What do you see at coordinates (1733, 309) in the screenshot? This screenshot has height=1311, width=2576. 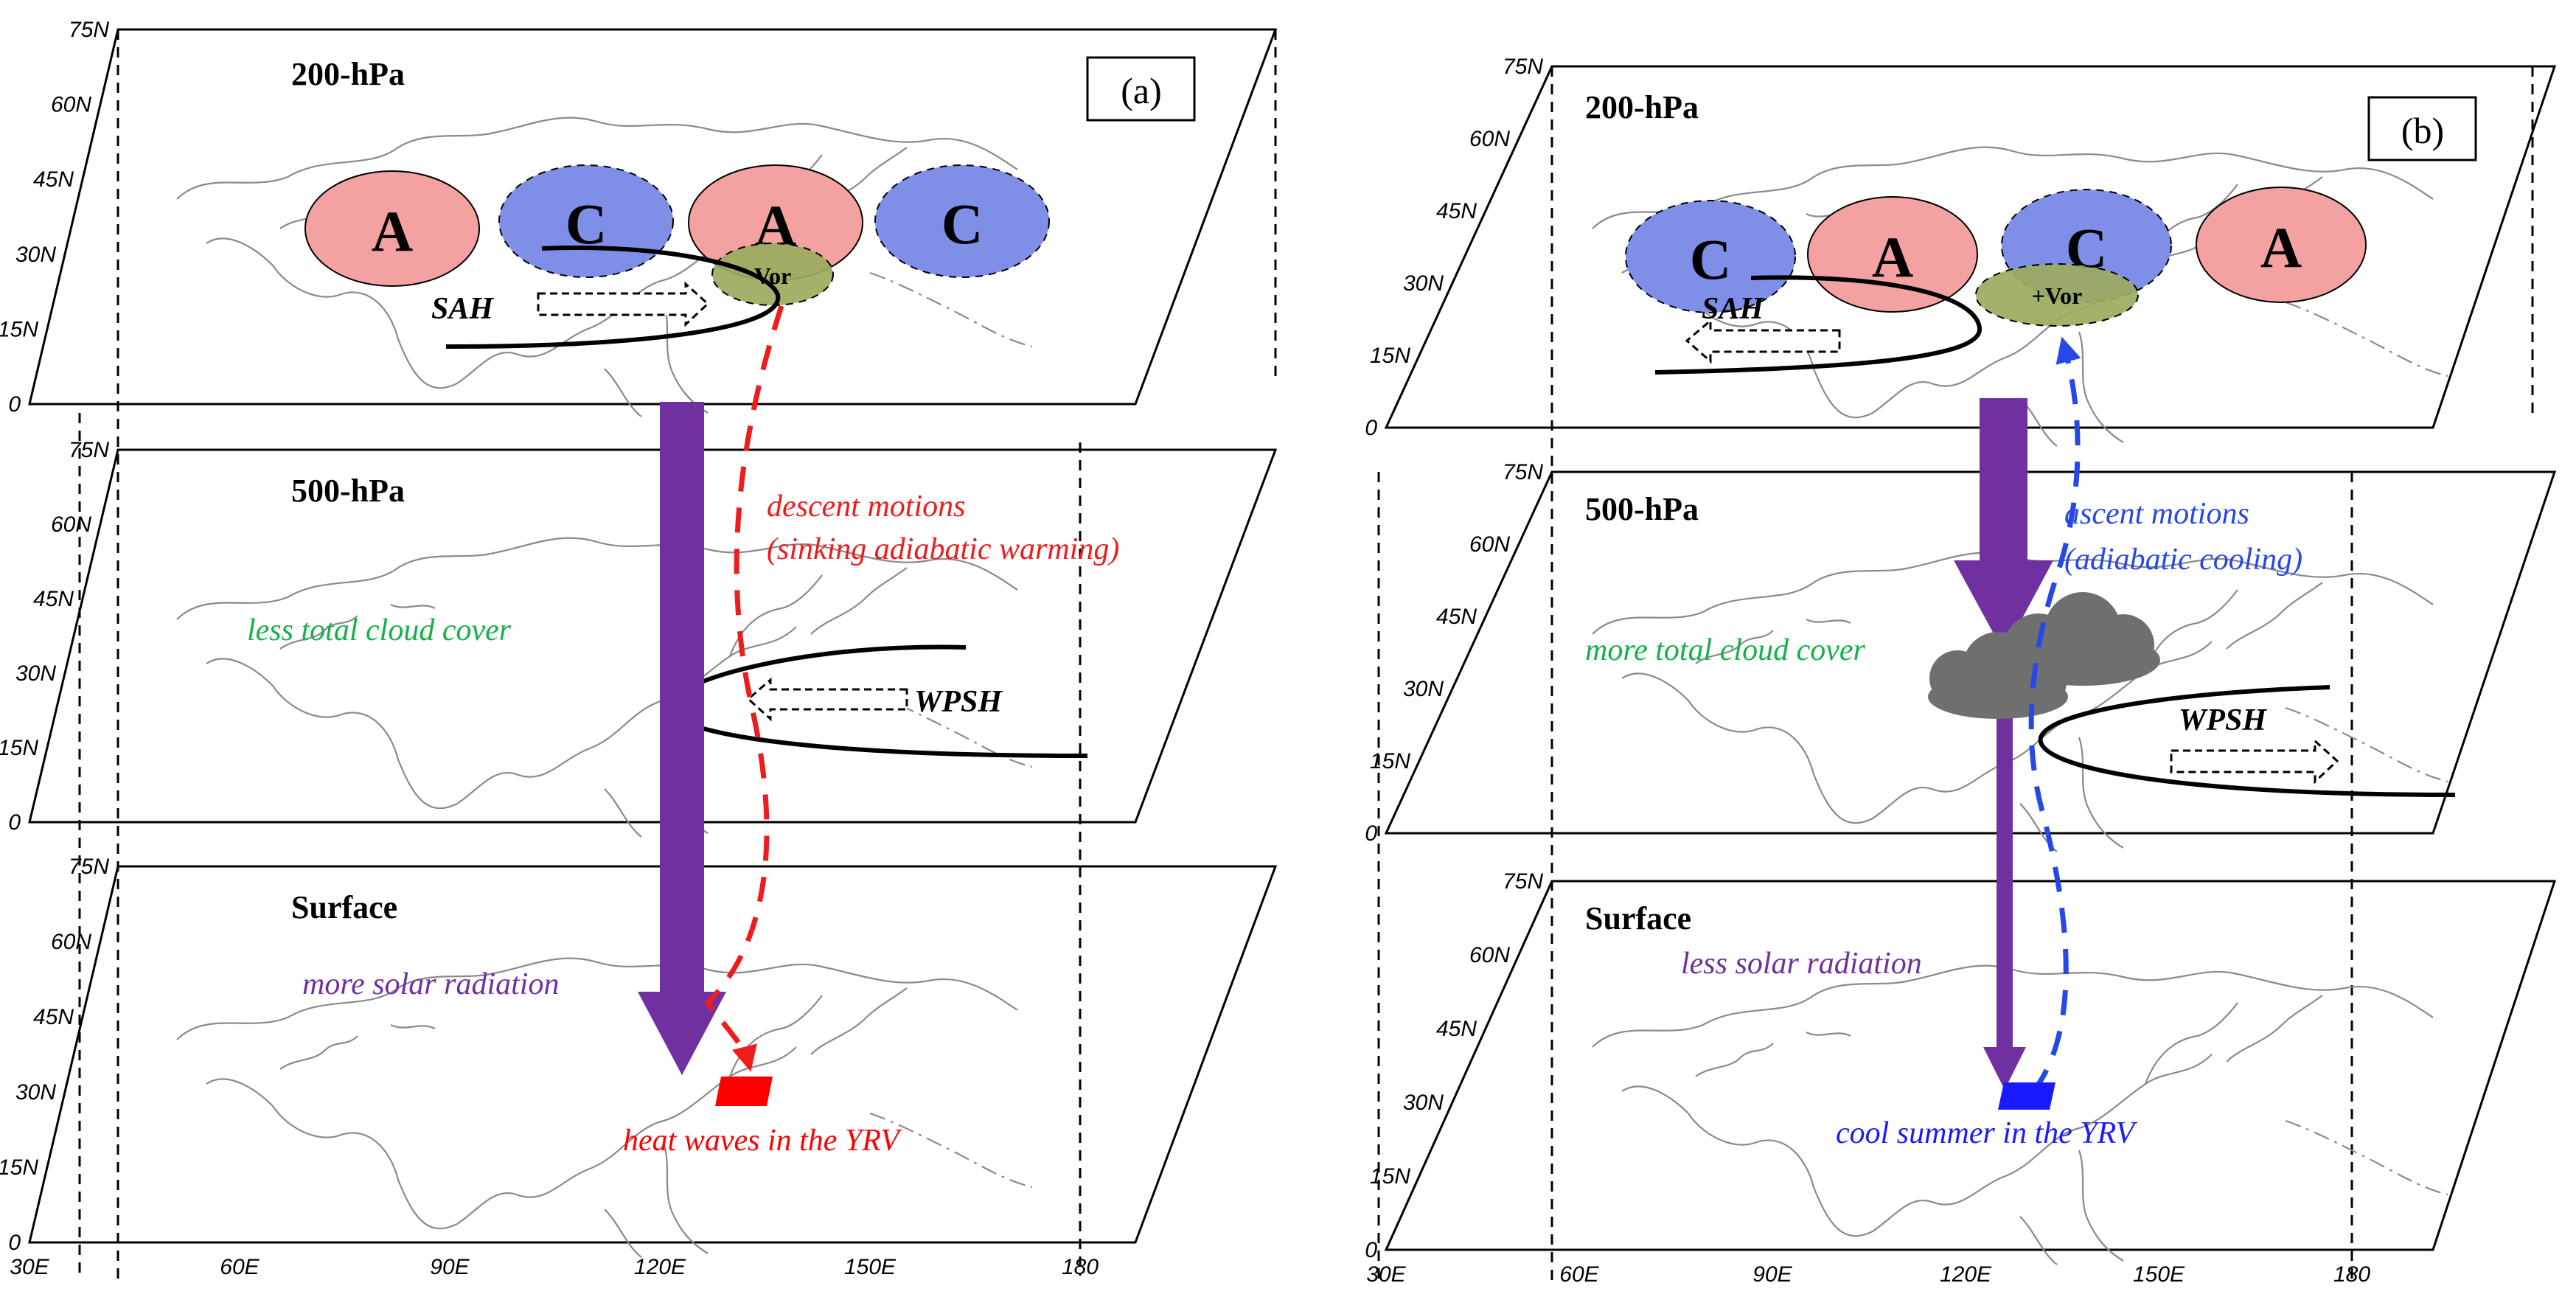 I see `sah-label: SAH` at bounding box center [1733, 309].